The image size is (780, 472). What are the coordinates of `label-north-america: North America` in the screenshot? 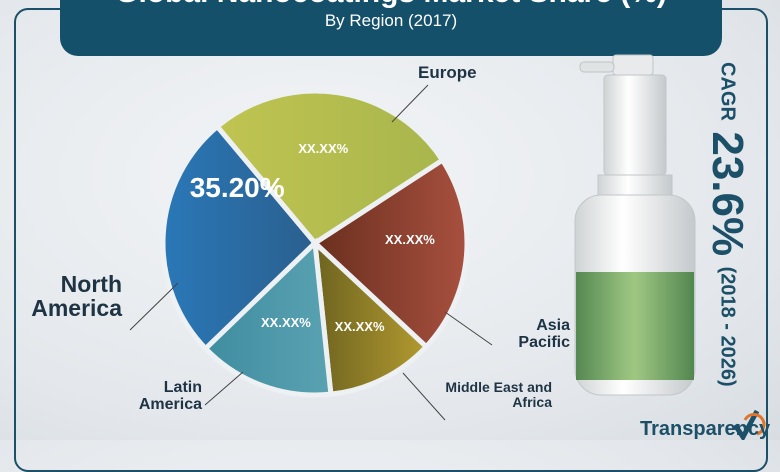 It's located at (77, 296).